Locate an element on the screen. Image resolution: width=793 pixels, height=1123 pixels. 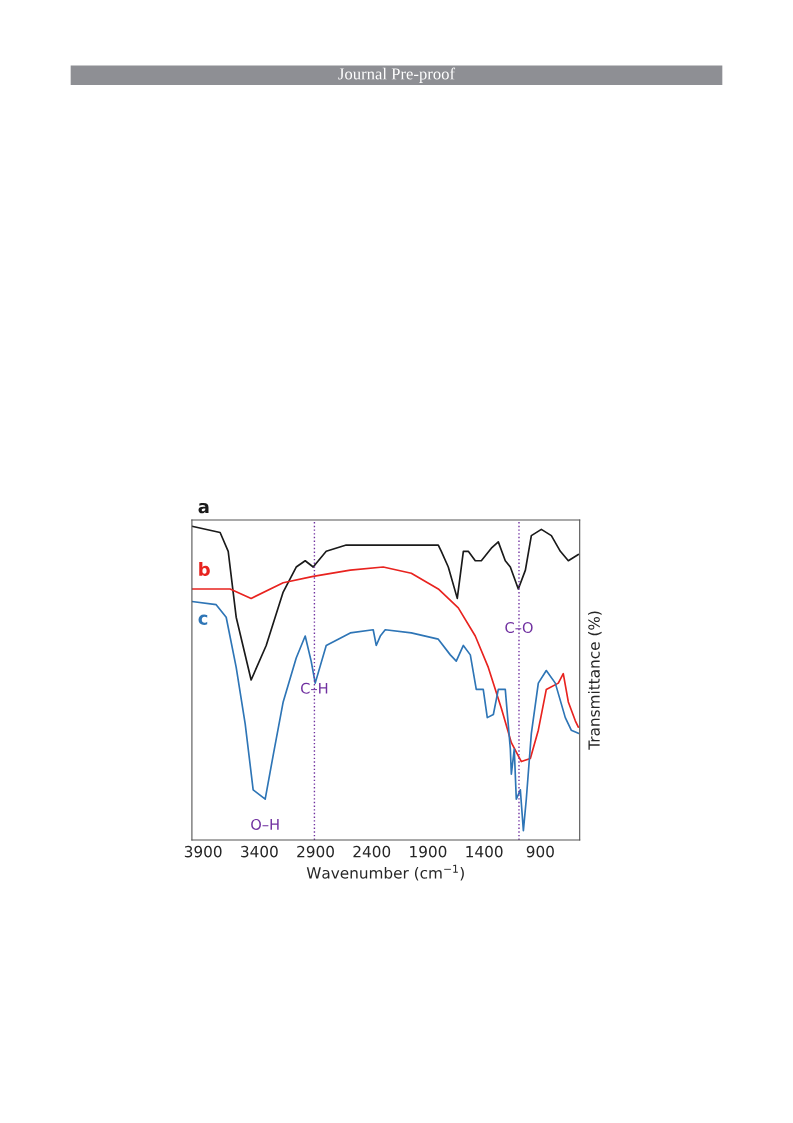
x-tick-label: 900 is located at coordinates (540, 851).